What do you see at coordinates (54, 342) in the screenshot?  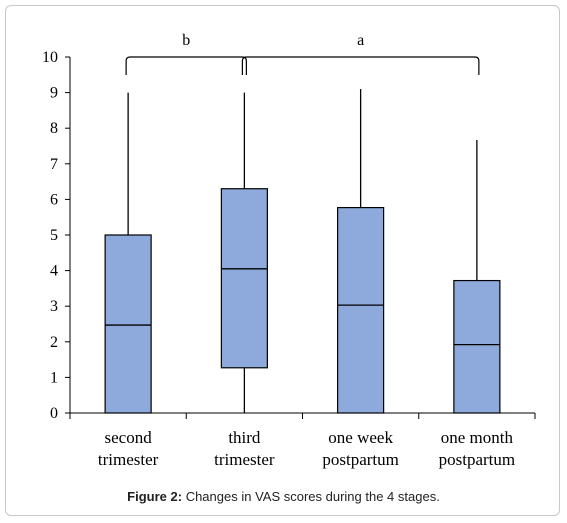 I see `y-tick-label: 2` at bounding box center [54, 342].